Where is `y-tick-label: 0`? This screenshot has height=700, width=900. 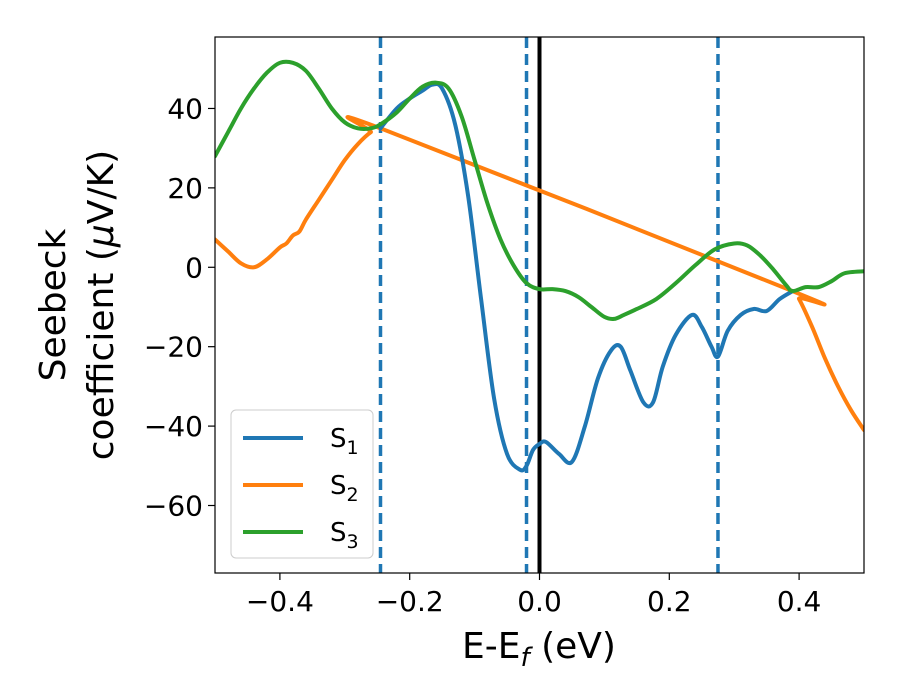
y-tick-label: 0 is located at coordinates (194, 267).